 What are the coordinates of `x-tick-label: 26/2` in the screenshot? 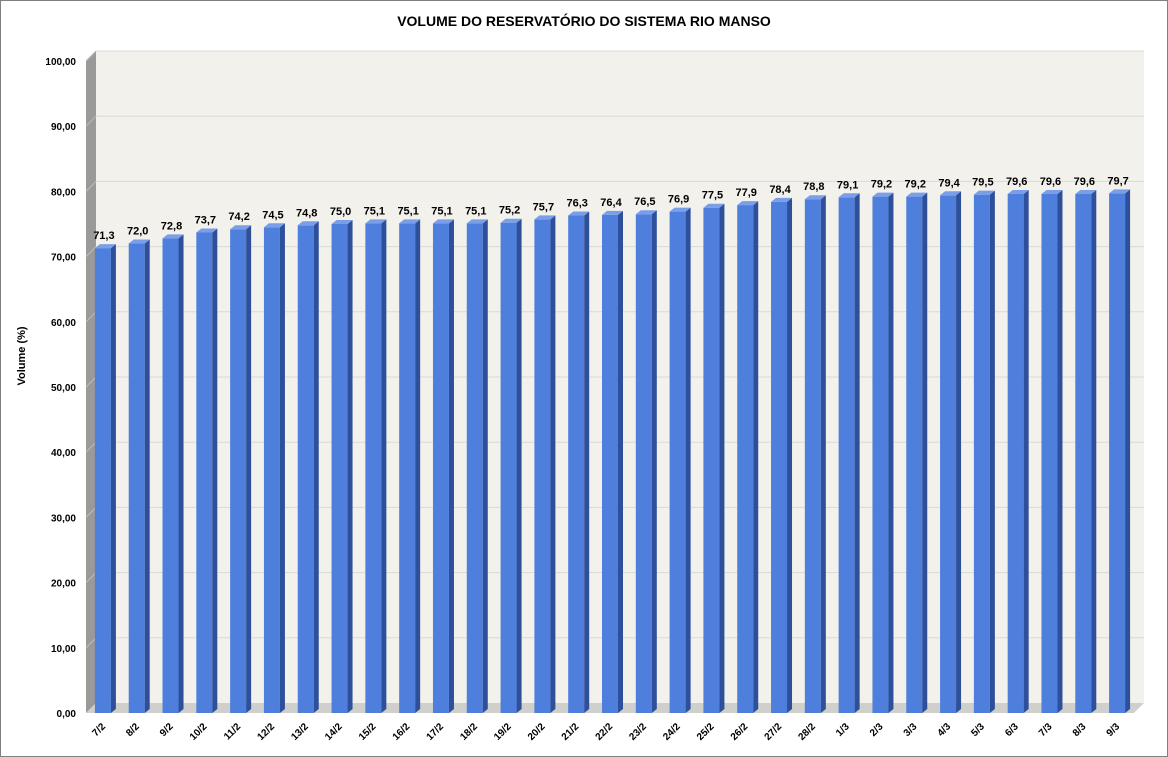 It's located at (740, 732).